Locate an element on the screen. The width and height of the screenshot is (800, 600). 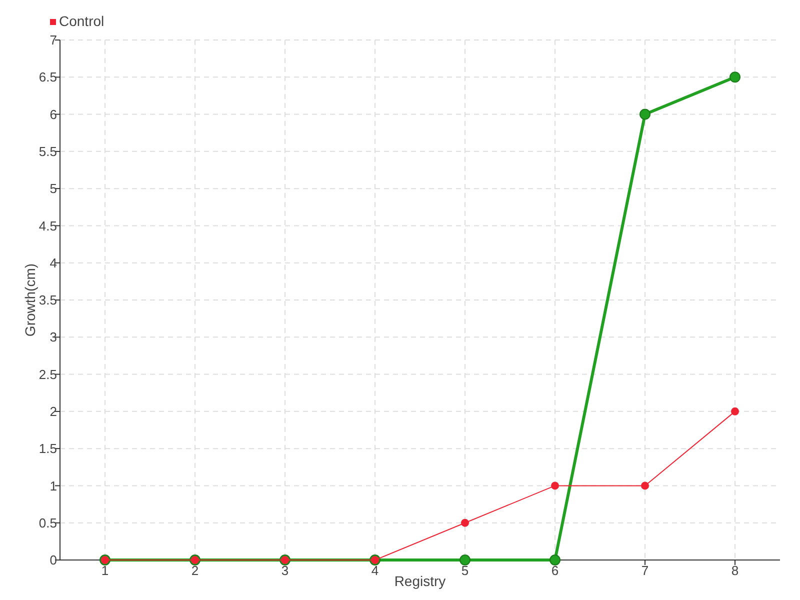
legend-label: Control is located at coordinates (81, 21).